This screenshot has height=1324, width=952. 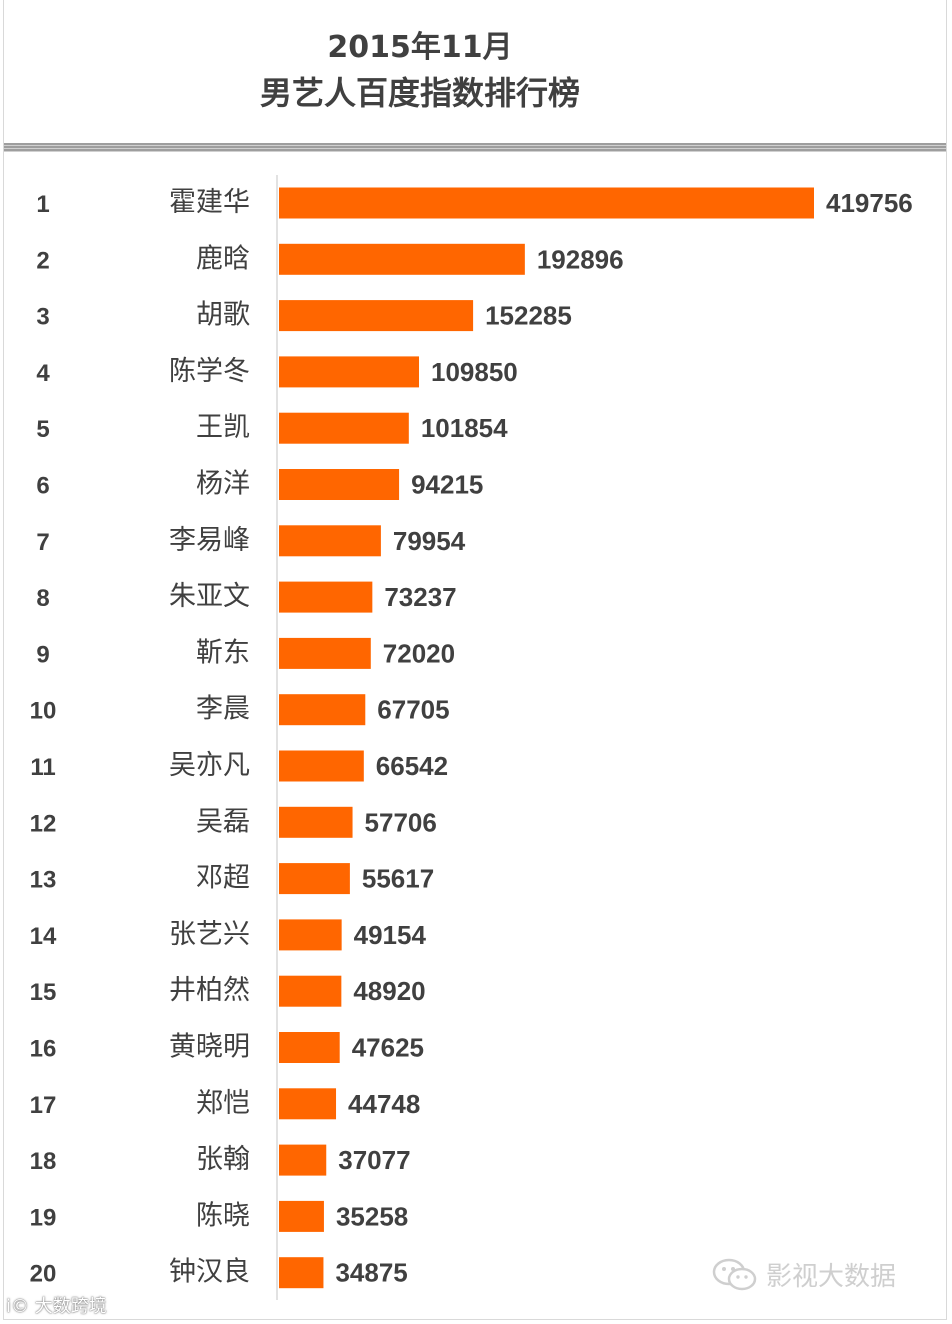 What do you see at coordinates (209, 1272) in the screenshot?
I see `category-label: 钟汉良` at bounding box center [209, 1272].